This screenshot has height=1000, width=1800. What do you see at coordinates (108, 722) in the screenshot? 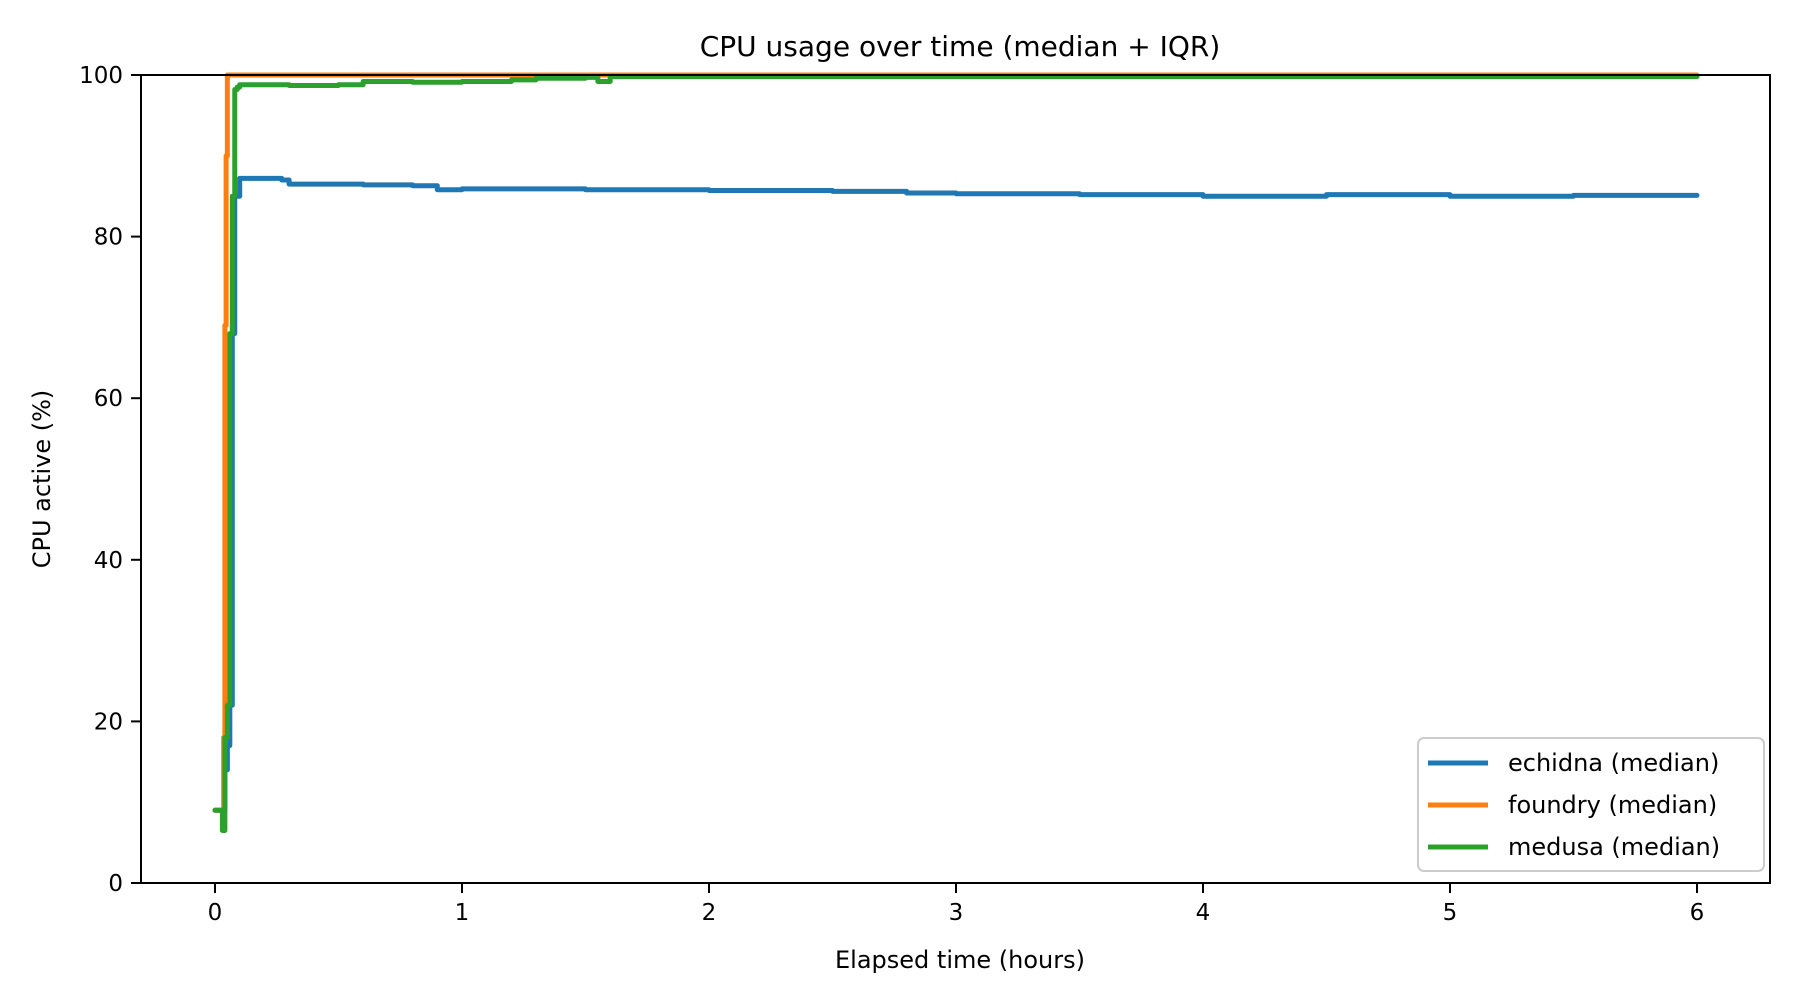
I see `y-tick-label: 20` at bounding box center [108, 722].